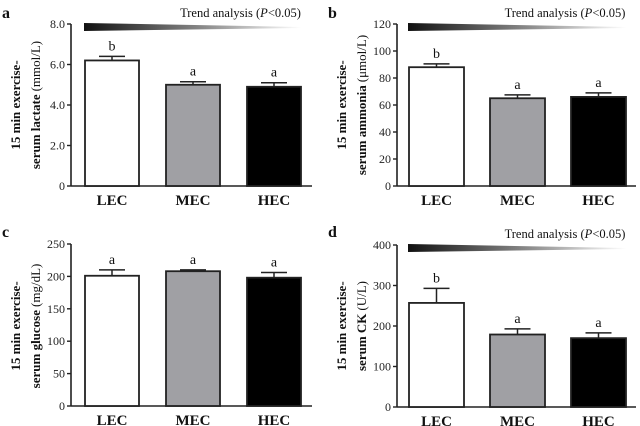 The height and width of the screenshot is (426, 640). What do you see at coordinates (57, 65) in the screenshot?
I see `y-tick-label: 6.0` at bounding box center [57, 65].